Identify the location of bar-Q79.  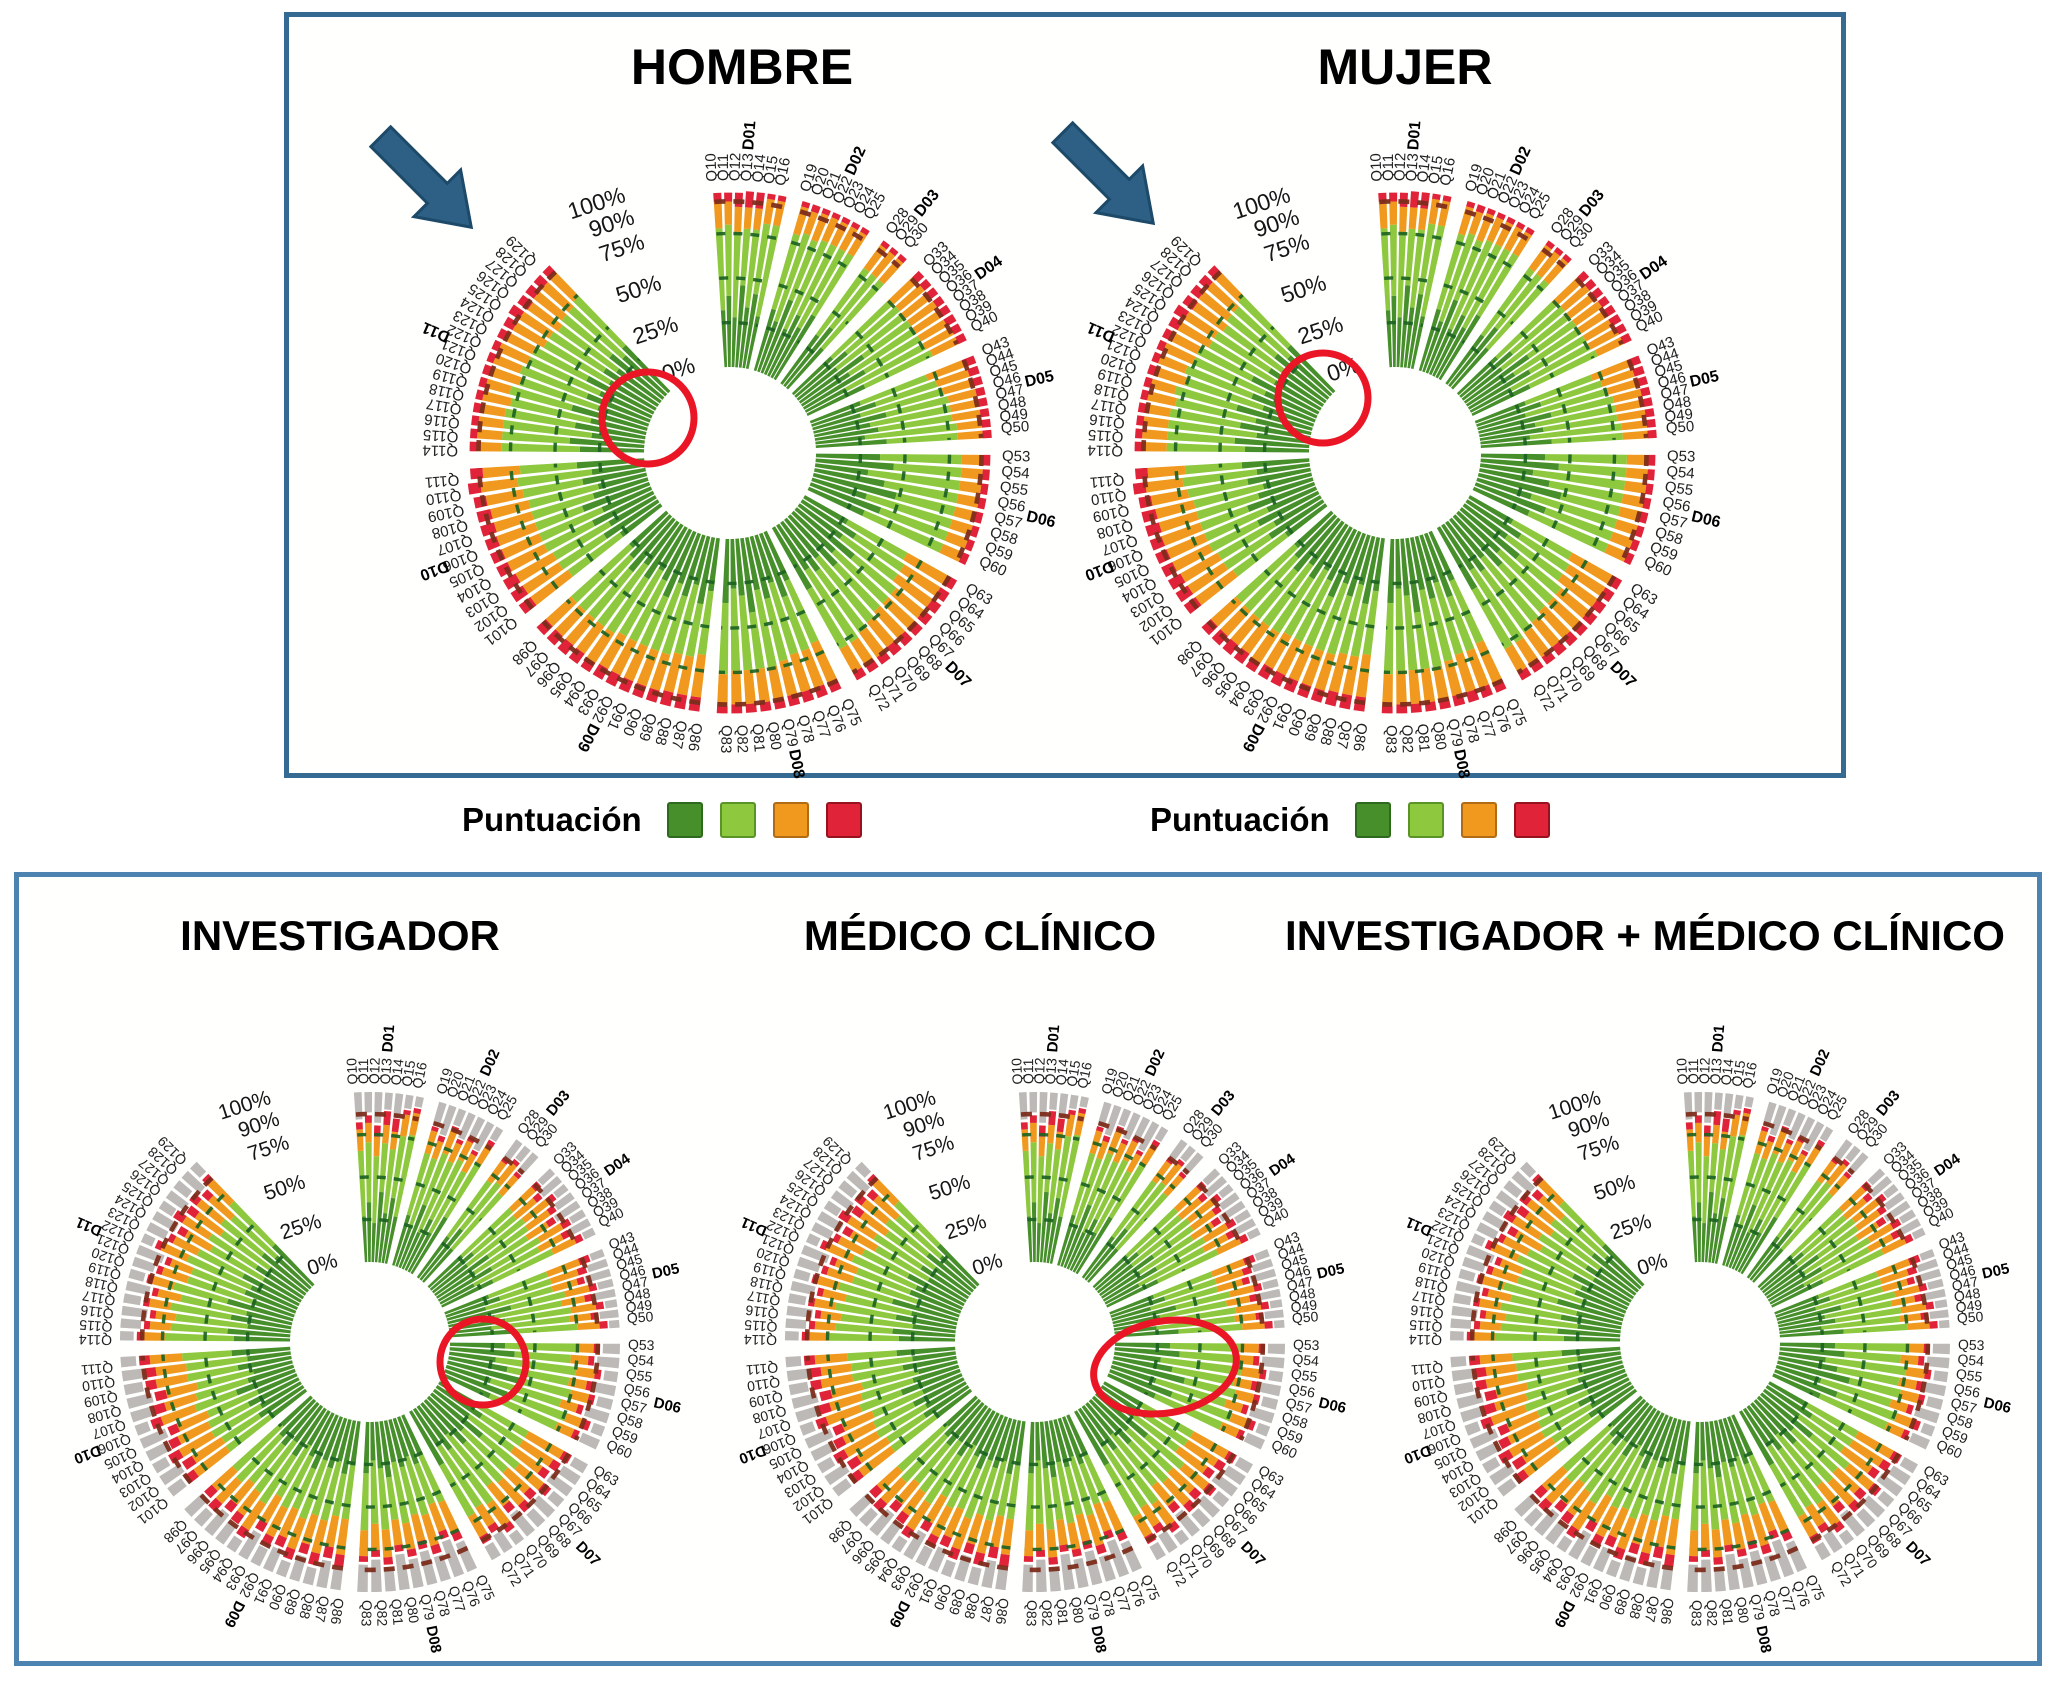
(1430, 623).